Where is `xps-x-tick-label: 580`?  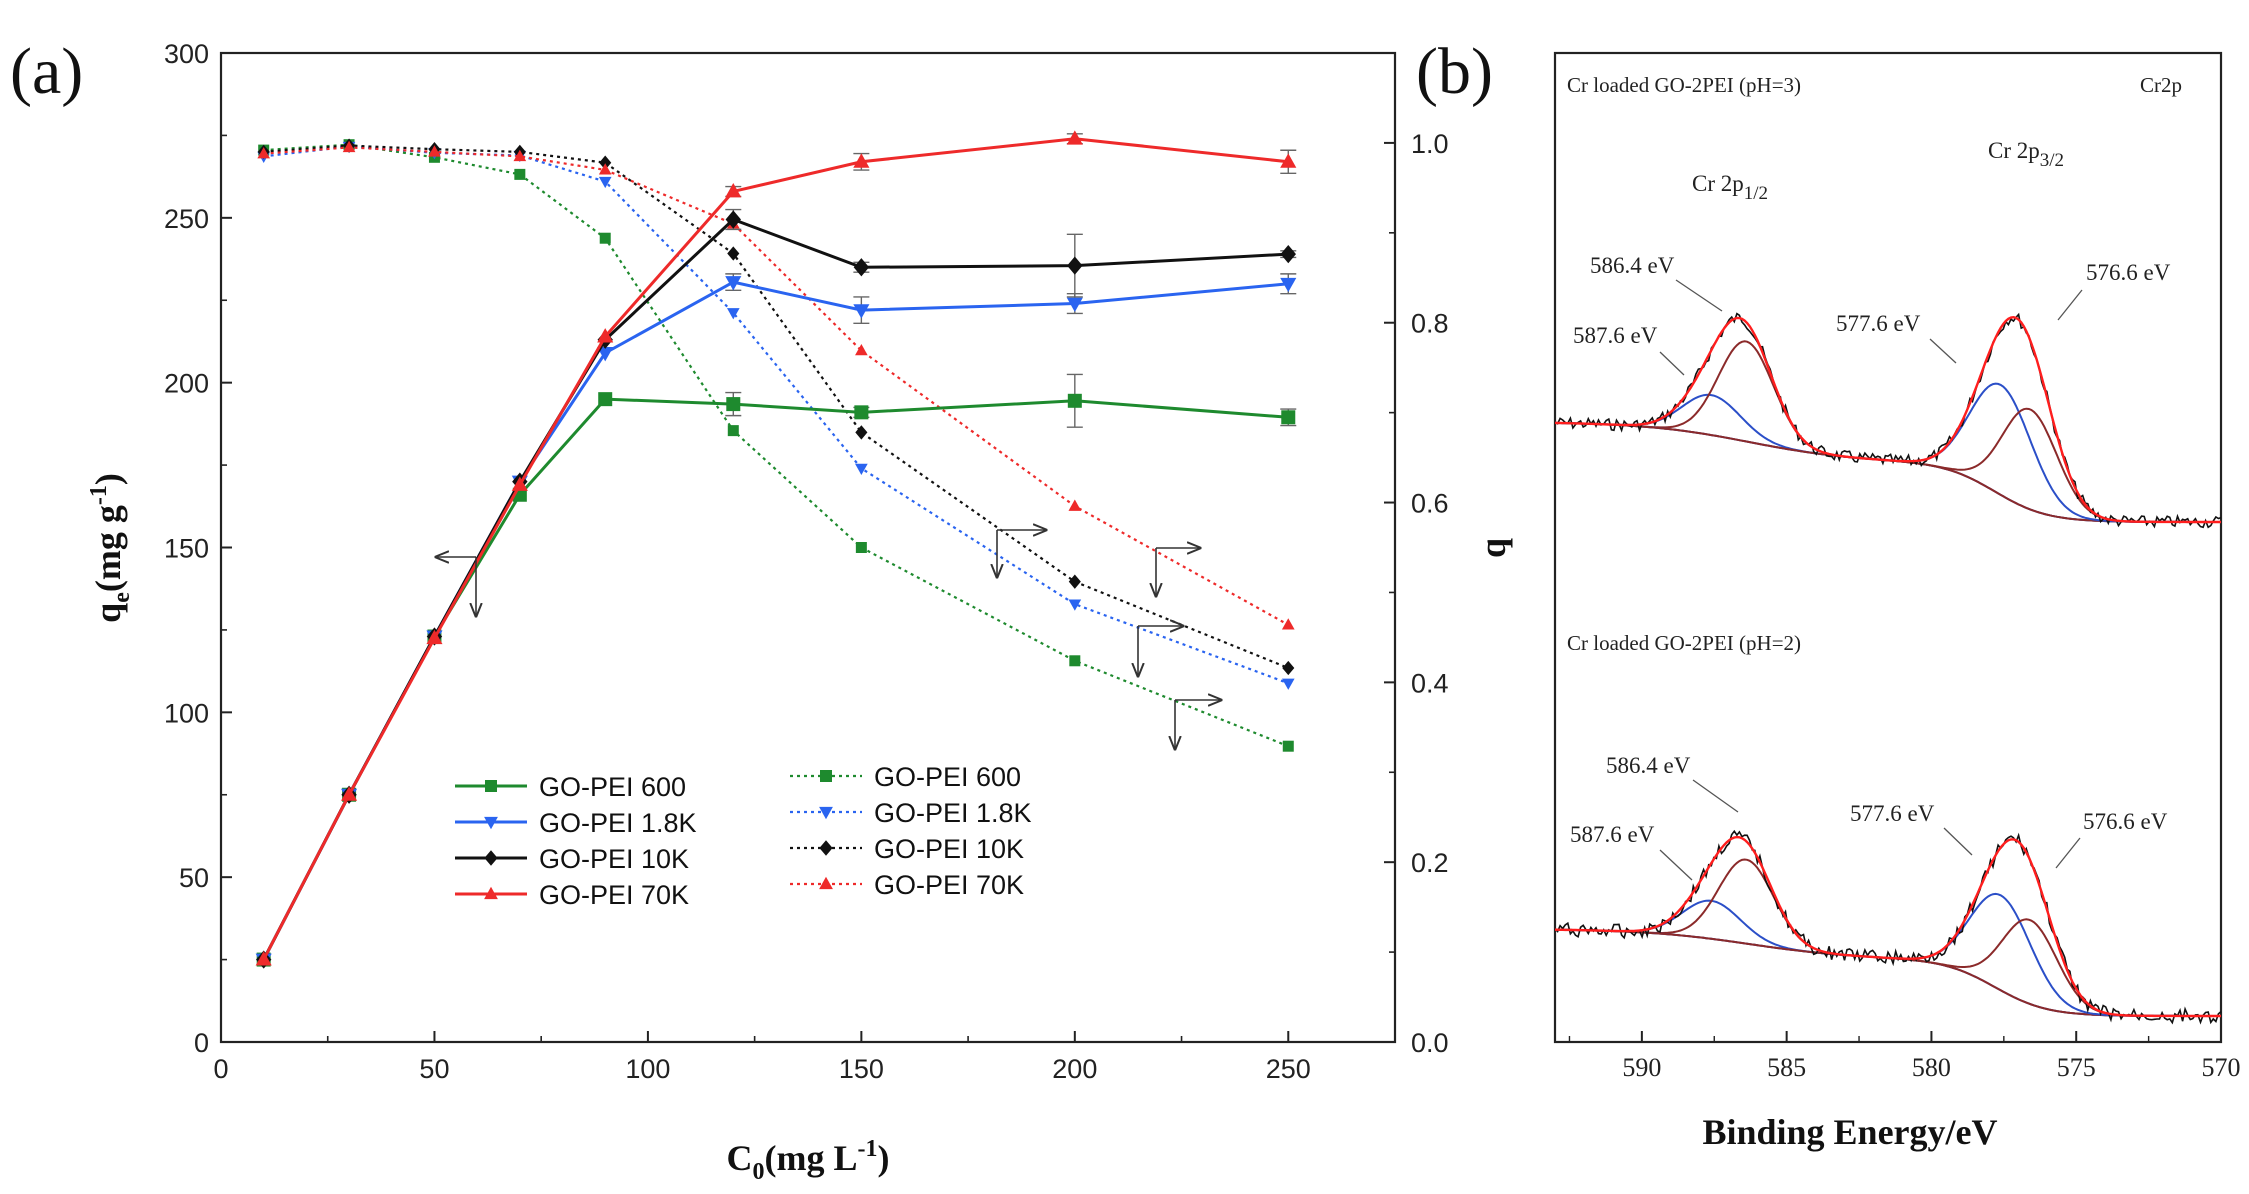
xps-x-tick-label: 580 is located at coordinates (1931, 1067).